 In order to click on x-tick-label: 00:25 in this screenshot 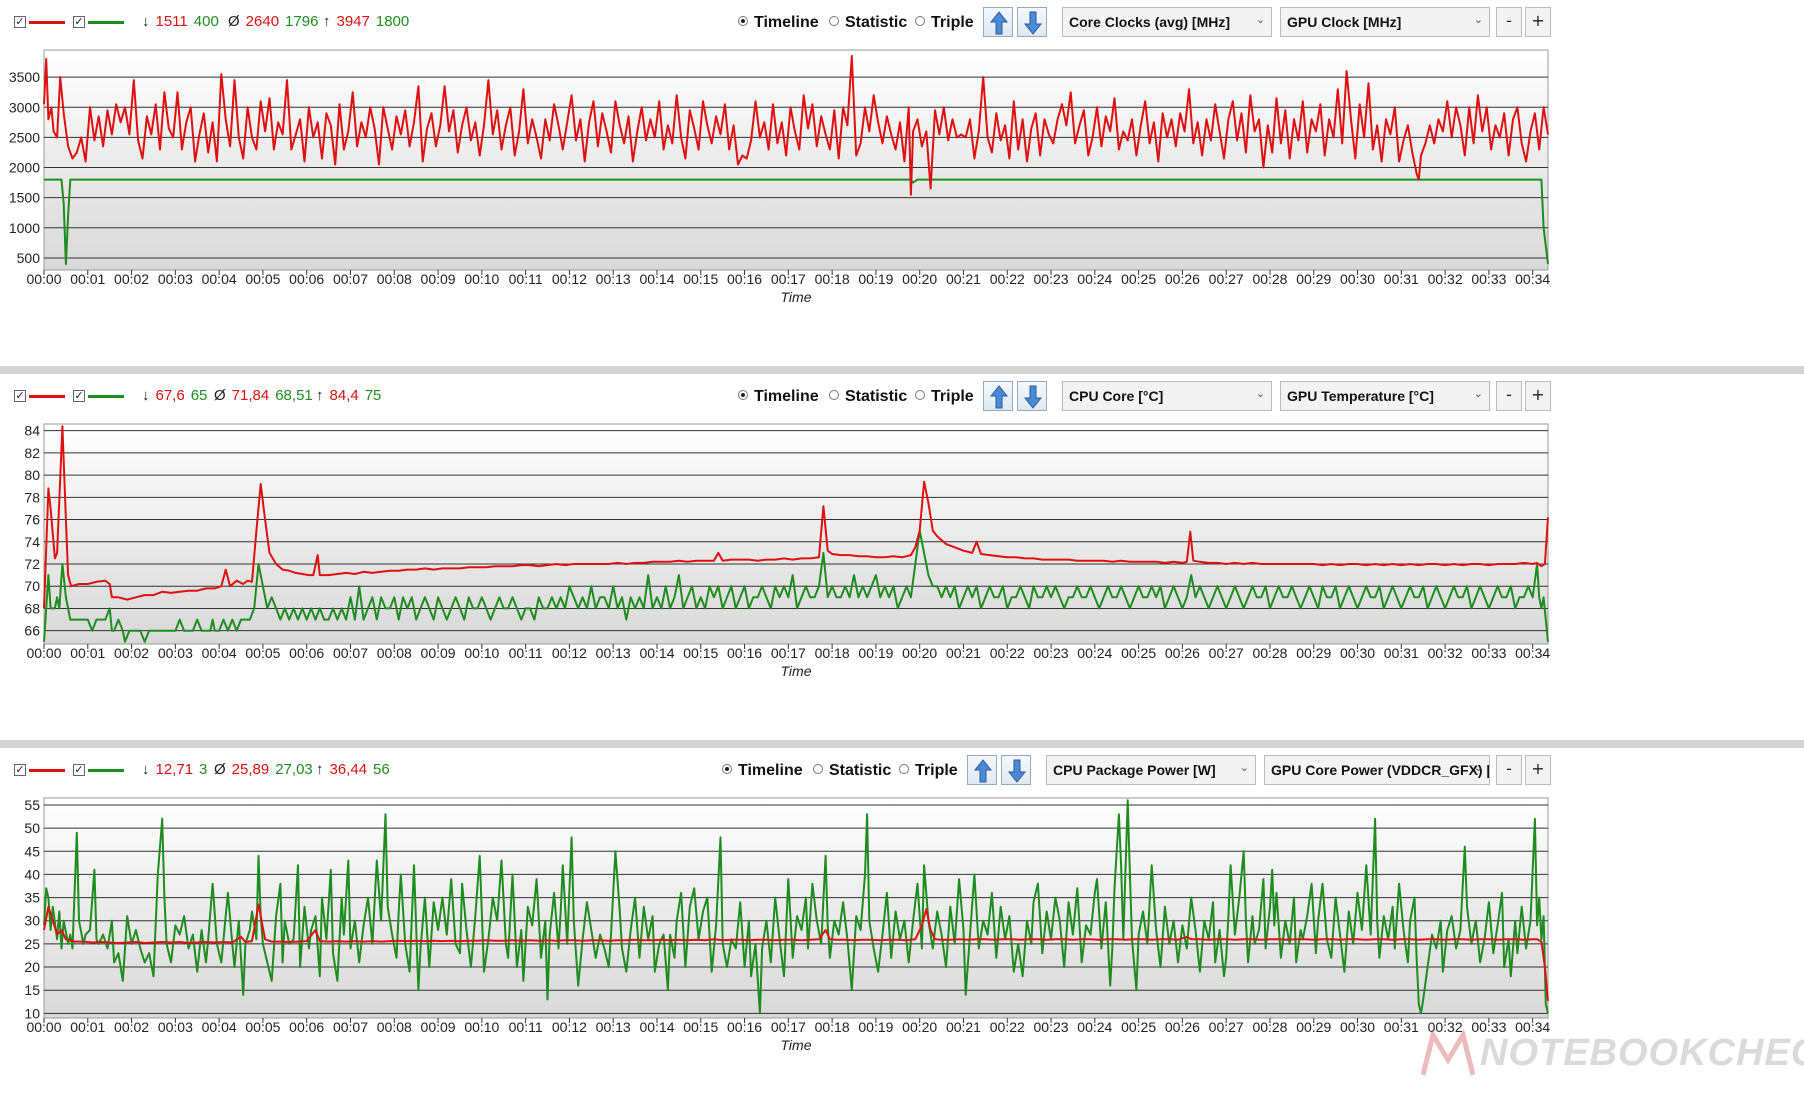, I will do `click(1138, 1027)`.